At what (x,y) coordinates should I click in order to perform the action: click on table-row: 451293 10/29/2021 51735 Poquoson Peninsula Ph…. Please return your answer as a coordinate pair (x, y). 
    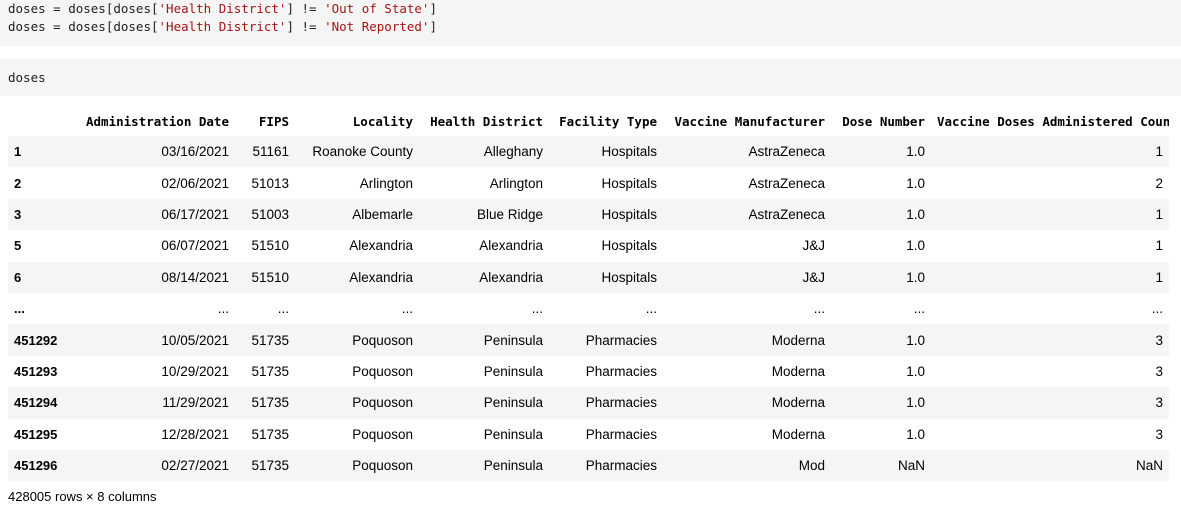
    Looking at the image, I should click on (588, 371).